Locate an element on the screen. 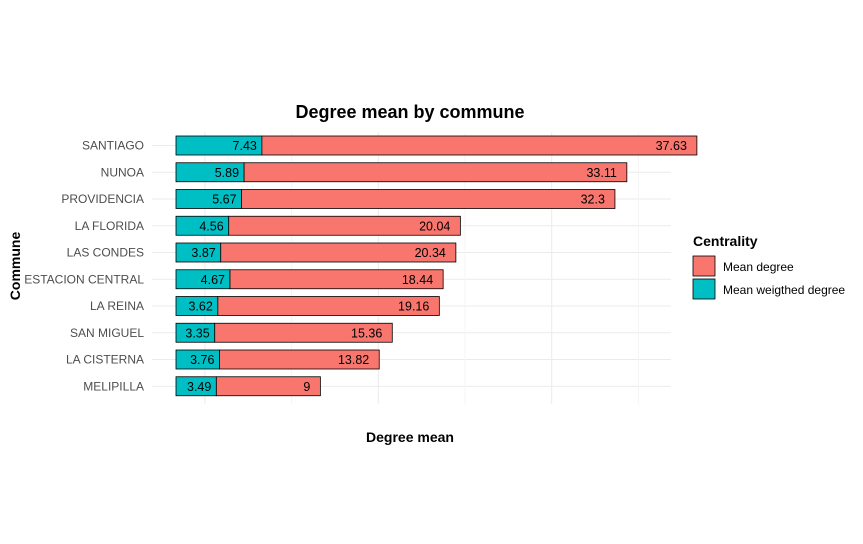  legend-title: Centrality is located at coordinates (725, 241).